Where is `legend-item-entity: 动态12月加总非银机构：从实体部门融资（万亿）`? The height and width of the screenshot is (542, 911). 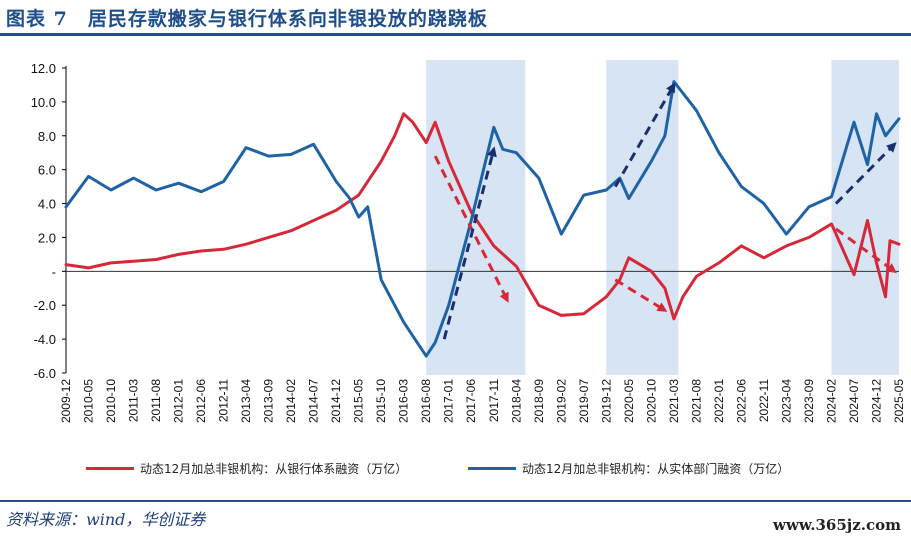
legend-item-entity: 动态12月加总非银机构：从实体部门融资（万亿） is located at coordinates (628, 468).